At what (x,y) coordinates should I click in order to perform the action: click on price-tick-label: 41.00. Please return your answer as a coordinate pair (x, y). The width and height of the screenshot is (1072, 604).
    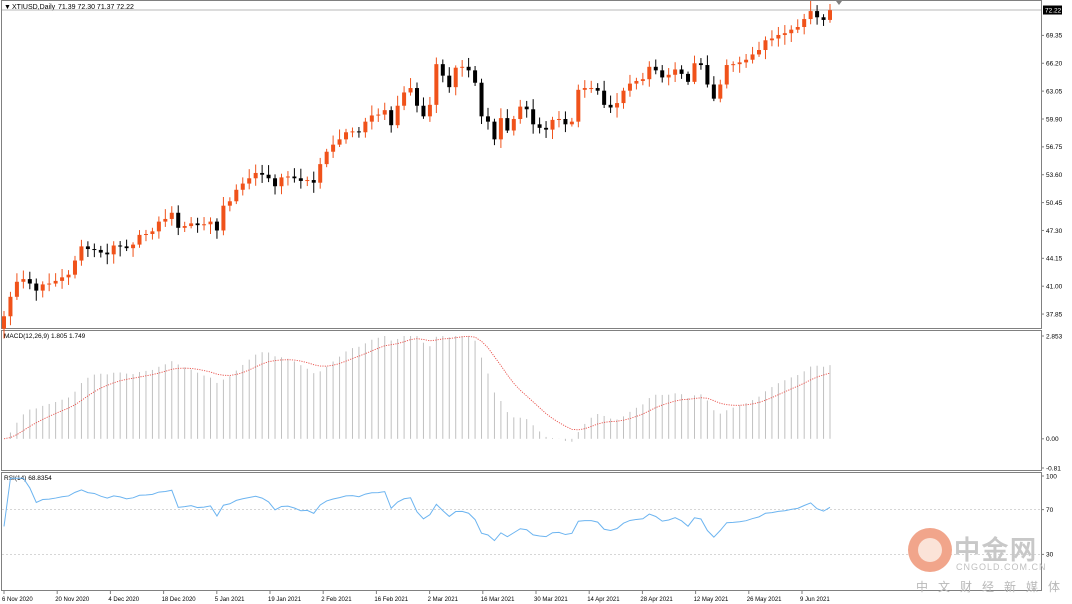
    Looking at the image, I should click on (1054, 286).